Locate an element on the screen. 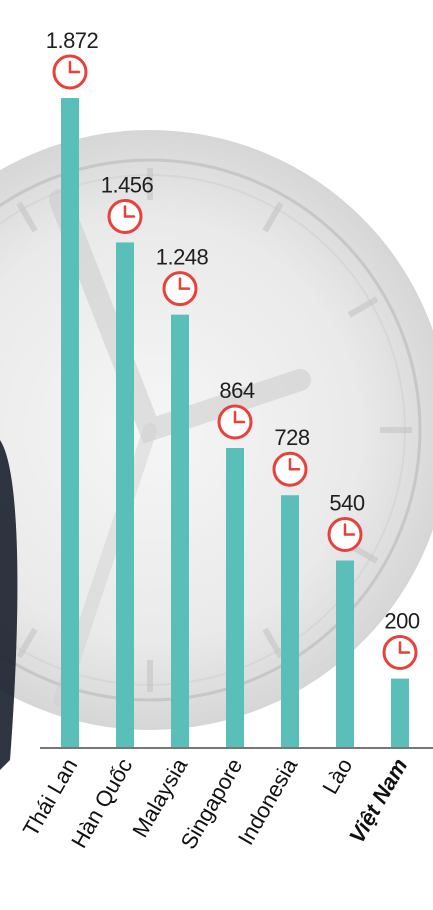 The image size is (433, 910). value-label: 200 is located at coordinates (401, 621).